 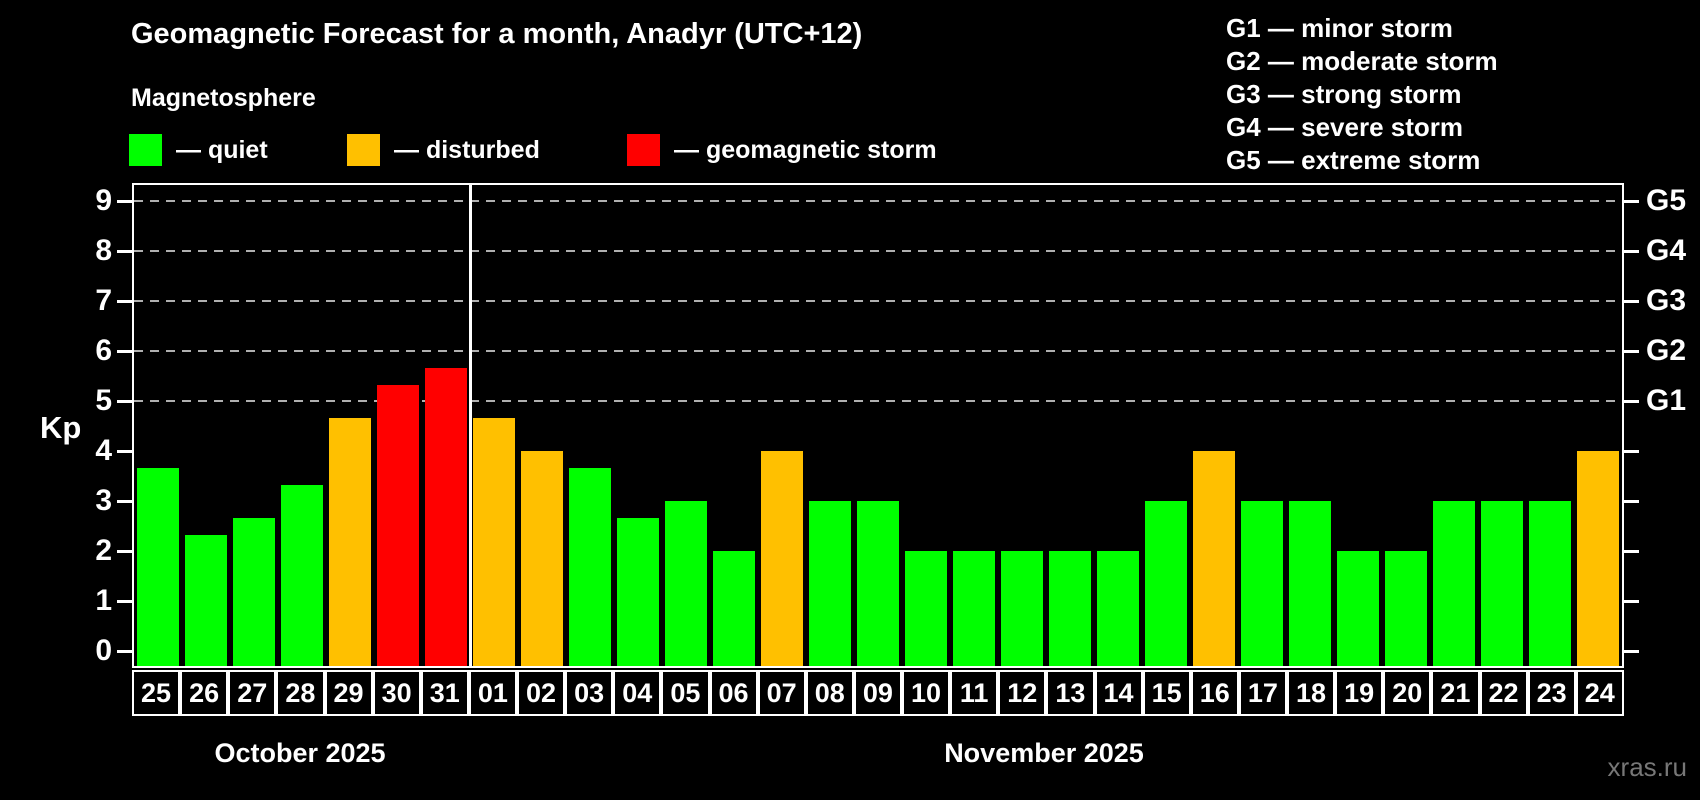 I want to click on day-label-cell: 04, so click(x=637, y=693).